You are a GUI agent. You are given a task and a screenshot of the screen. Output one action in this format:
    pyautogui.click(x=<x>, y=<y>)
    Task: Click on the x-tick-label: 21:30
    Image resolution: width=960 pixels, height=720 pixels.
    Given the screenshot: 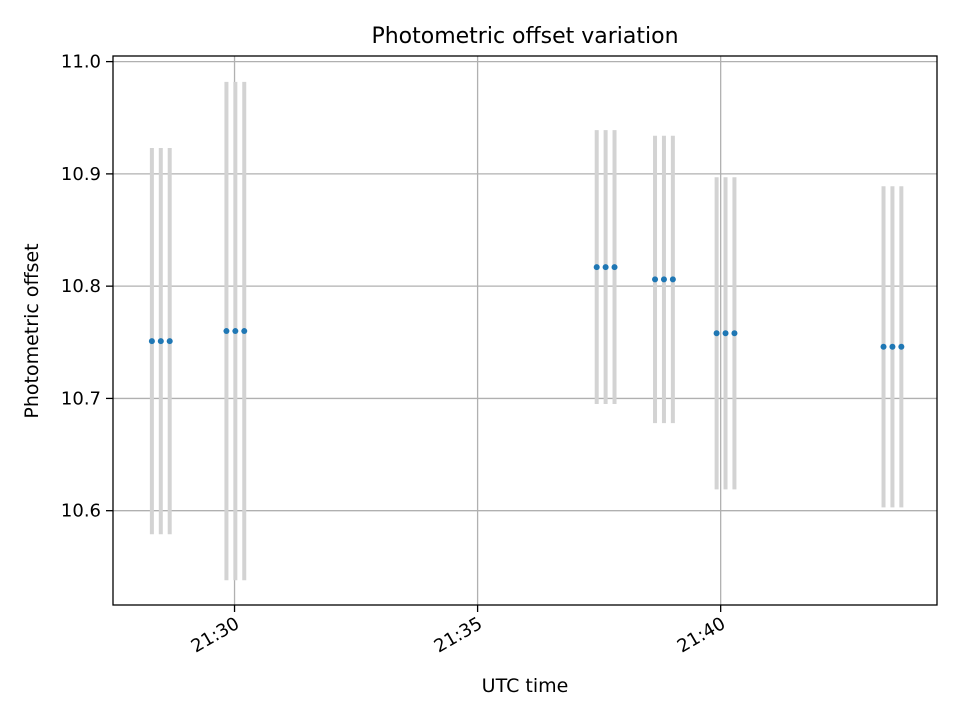 What is the action you would take?
    pyautogui.click(x=215, y=635)
    